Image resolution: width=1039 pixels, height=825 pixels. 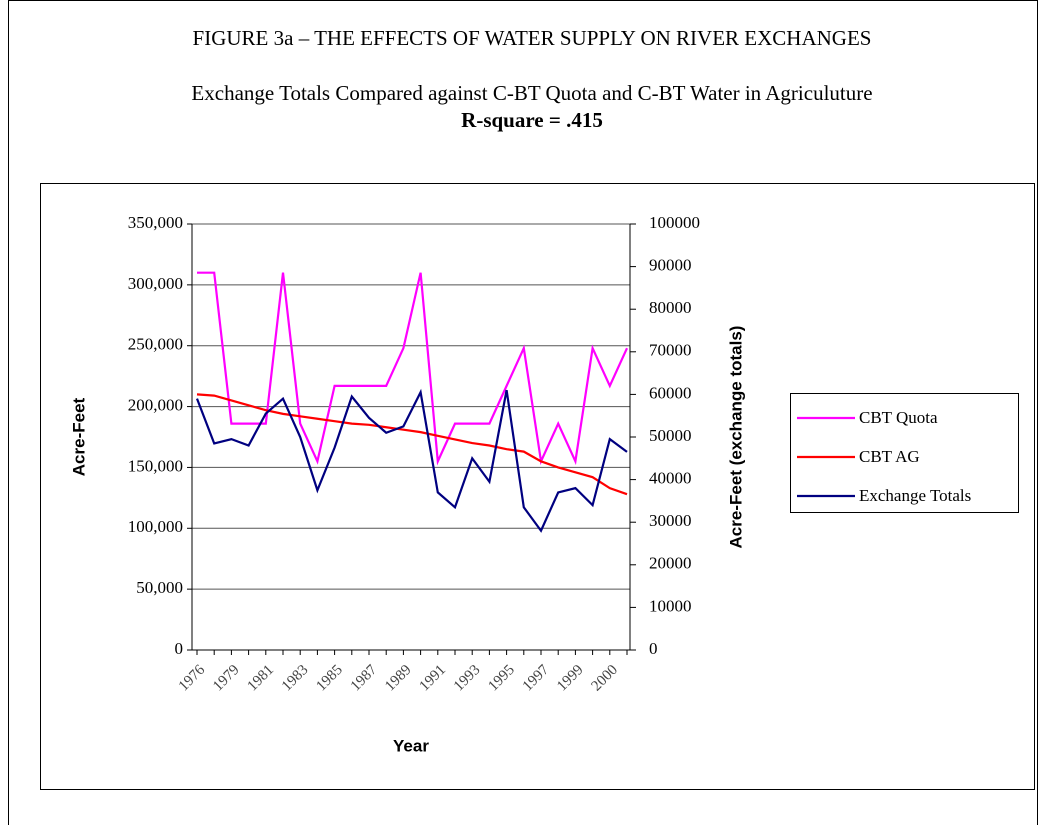 What do you see at coordinates (78, 436) in the screenshot?
I see `y-axis-label: Acre-Feet` at bounding box center [78, 436].